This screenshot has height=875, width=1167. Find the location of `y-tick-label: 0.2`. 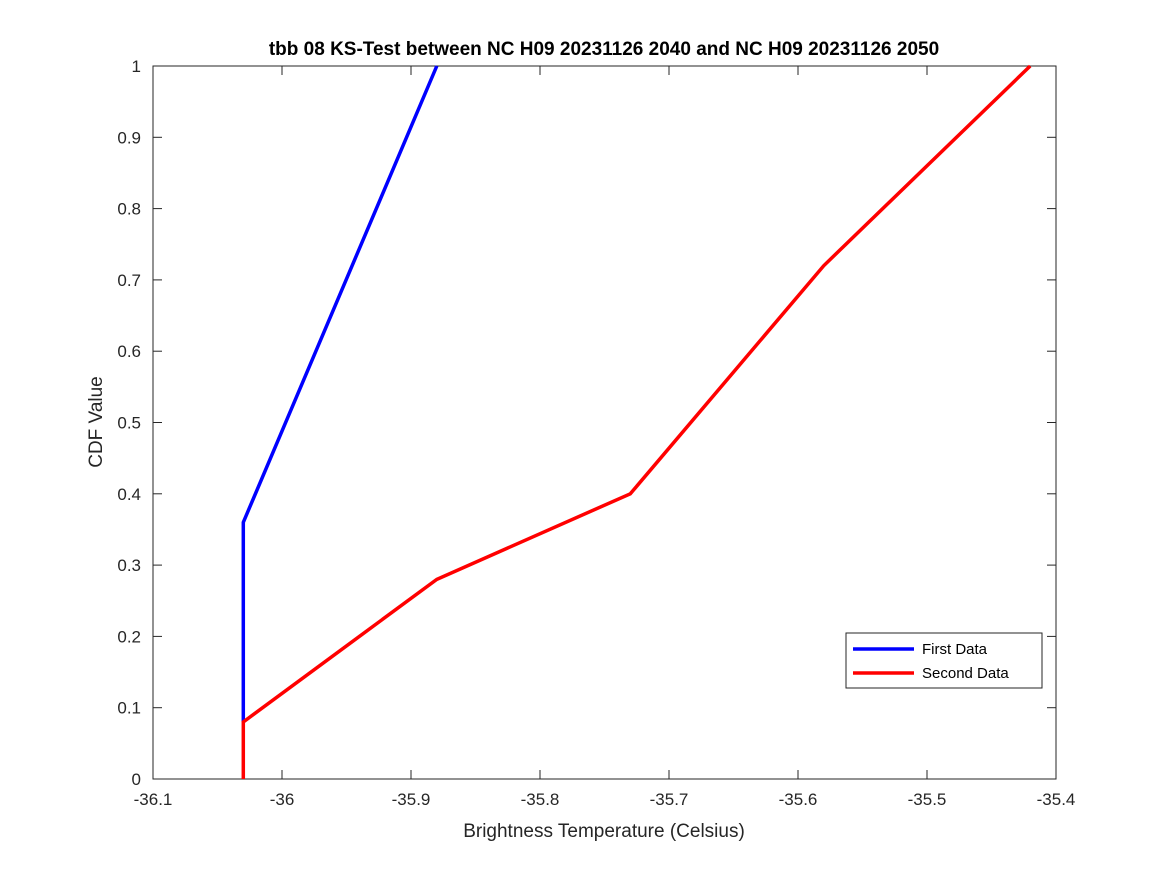

y-tick-label: 0.2 is located at coordinates (129, 636).